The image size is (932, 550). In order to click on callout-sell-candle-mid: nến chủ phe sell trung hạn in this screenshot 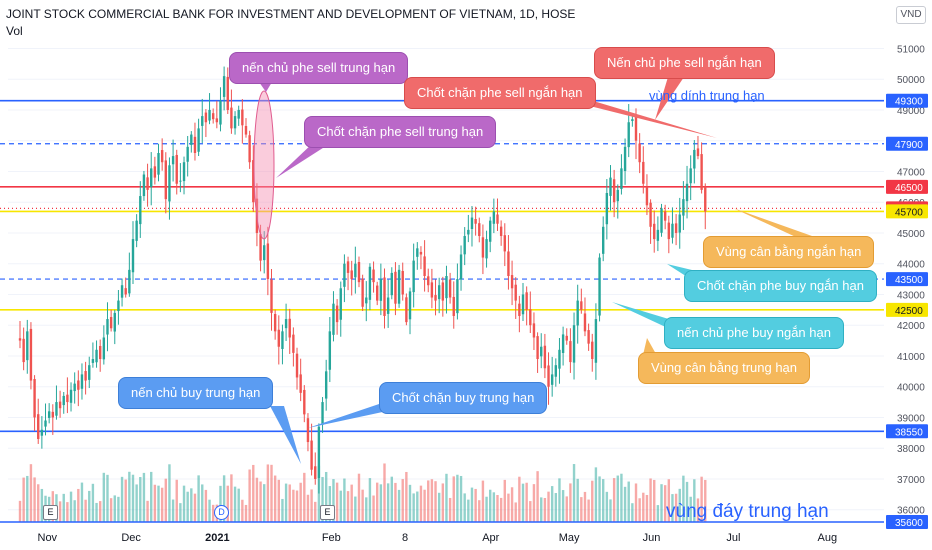, I will do `click(319, 68)`.